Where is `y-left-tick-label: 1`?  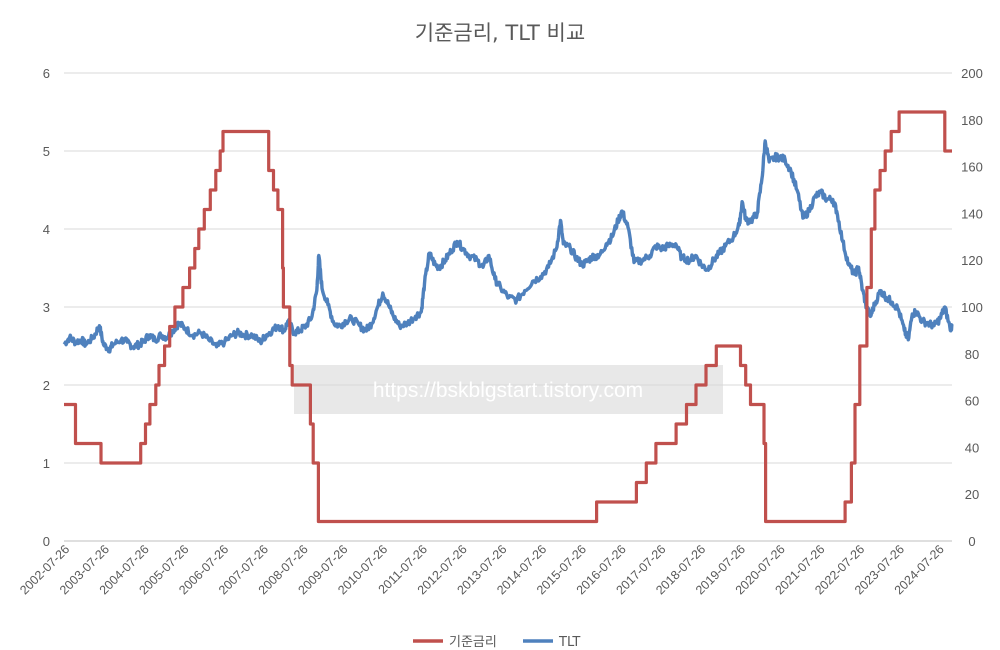
y-left-tick-label: 1 is located at coordinates (46, 463).